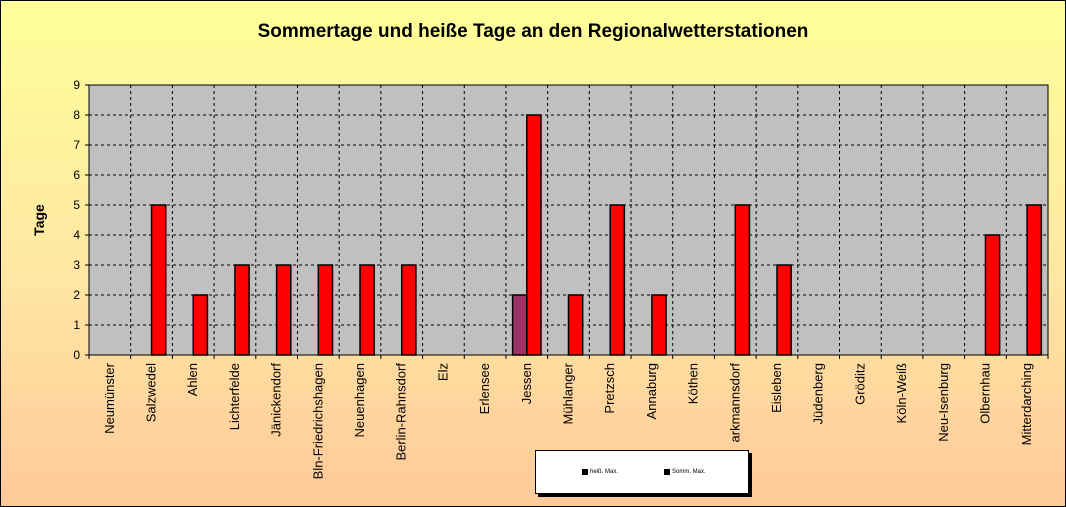 This screenshot has height=507, width=1066. I want to click on y-tick-label: 0, so click(76, 355).